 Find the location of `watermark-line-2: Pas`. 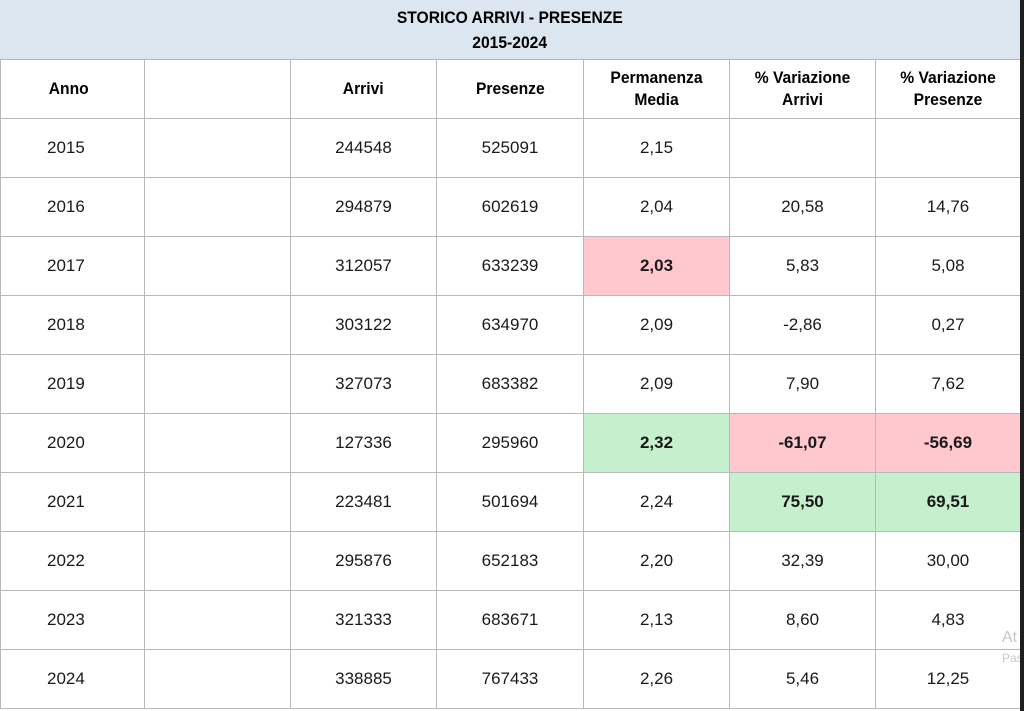

watermark-line-2: Pas is located at coordinates (1012, 658).